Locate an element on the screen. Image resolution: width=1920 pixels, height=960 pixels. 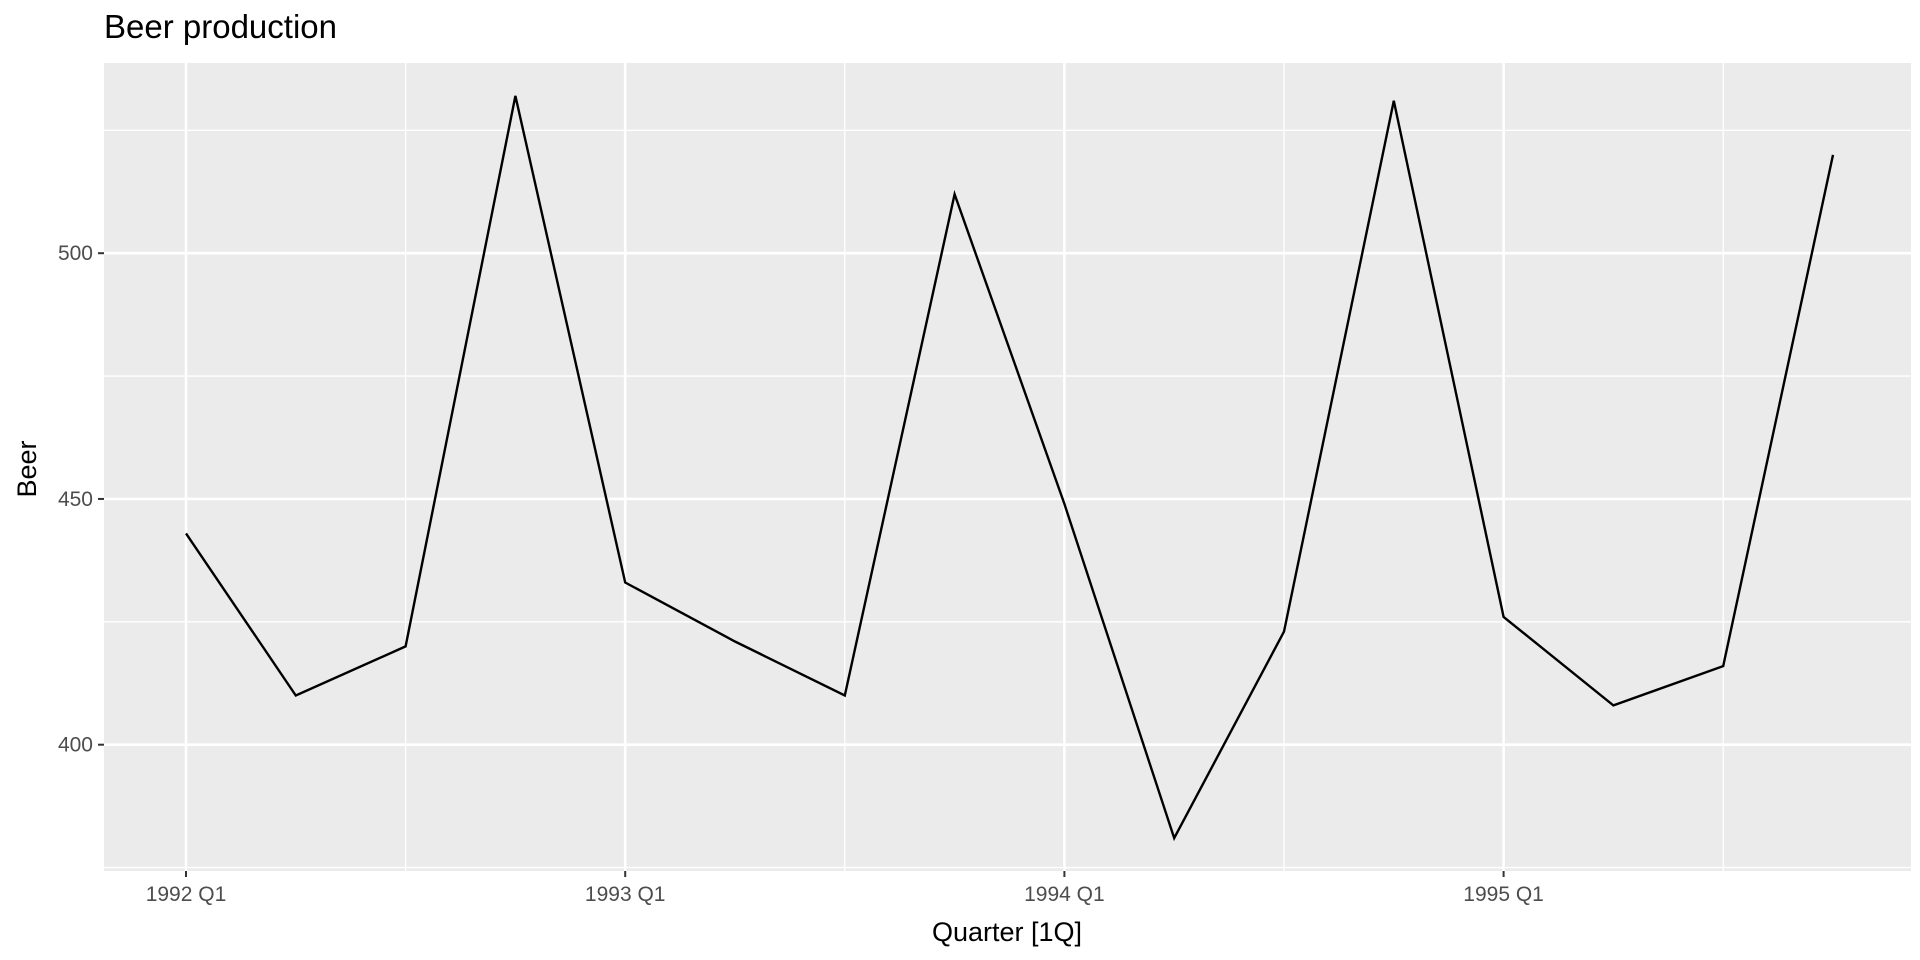
y-axis-title: Beer is located at coordinates (27, 468).